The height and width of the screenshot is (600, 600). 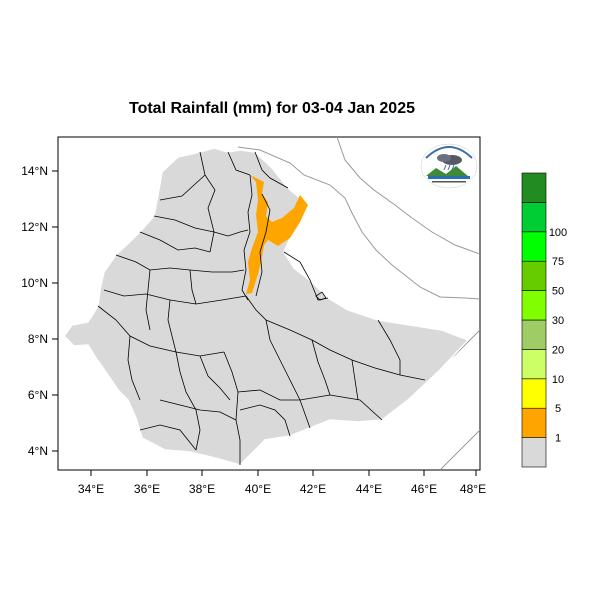 What do you see at coordinates (449, 166) in the screenshot?
I see `agency-logo-icon` at bounding box center [449, 166].